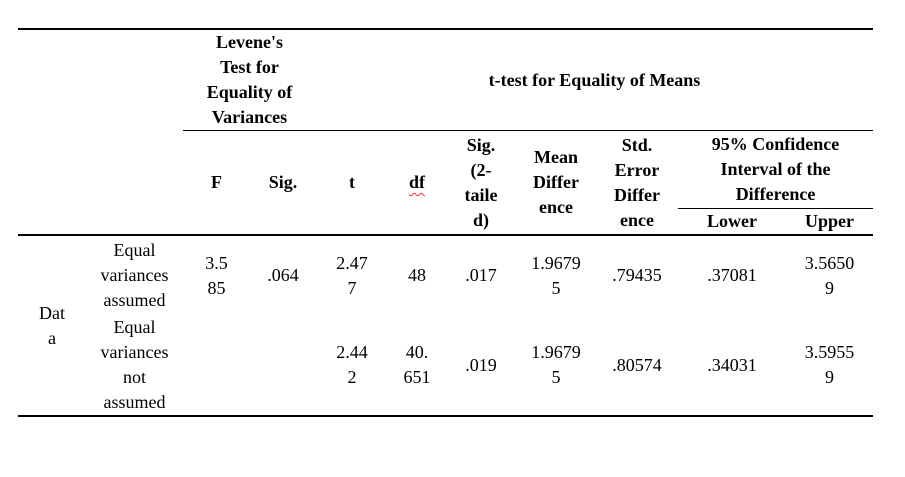 The width and height of the screenshot is (905, 477). I want to click on row2-f, so click(216, 366).